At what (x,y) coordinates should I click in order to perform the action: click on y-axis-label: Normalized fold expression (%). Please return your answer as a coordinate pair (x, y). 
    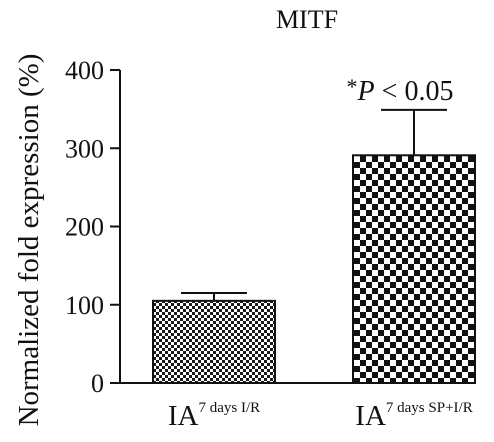
    Looking at the image, I should click on (29, 240).